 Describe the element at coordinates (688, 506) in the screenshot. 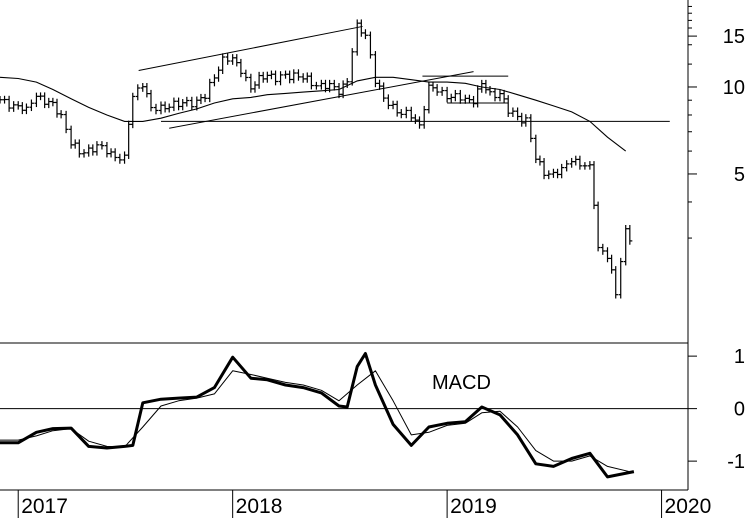

I see `x-tick-label: 2020` at that location.